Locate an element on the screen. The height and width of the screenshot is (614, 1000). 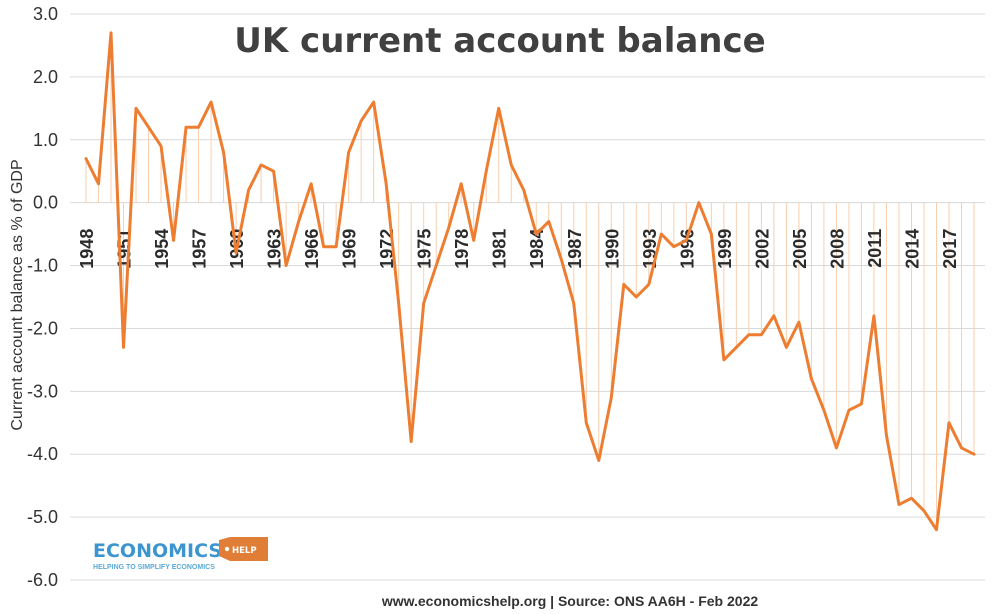
x-tick-label: 1969 is located at coordinates (350, 249).